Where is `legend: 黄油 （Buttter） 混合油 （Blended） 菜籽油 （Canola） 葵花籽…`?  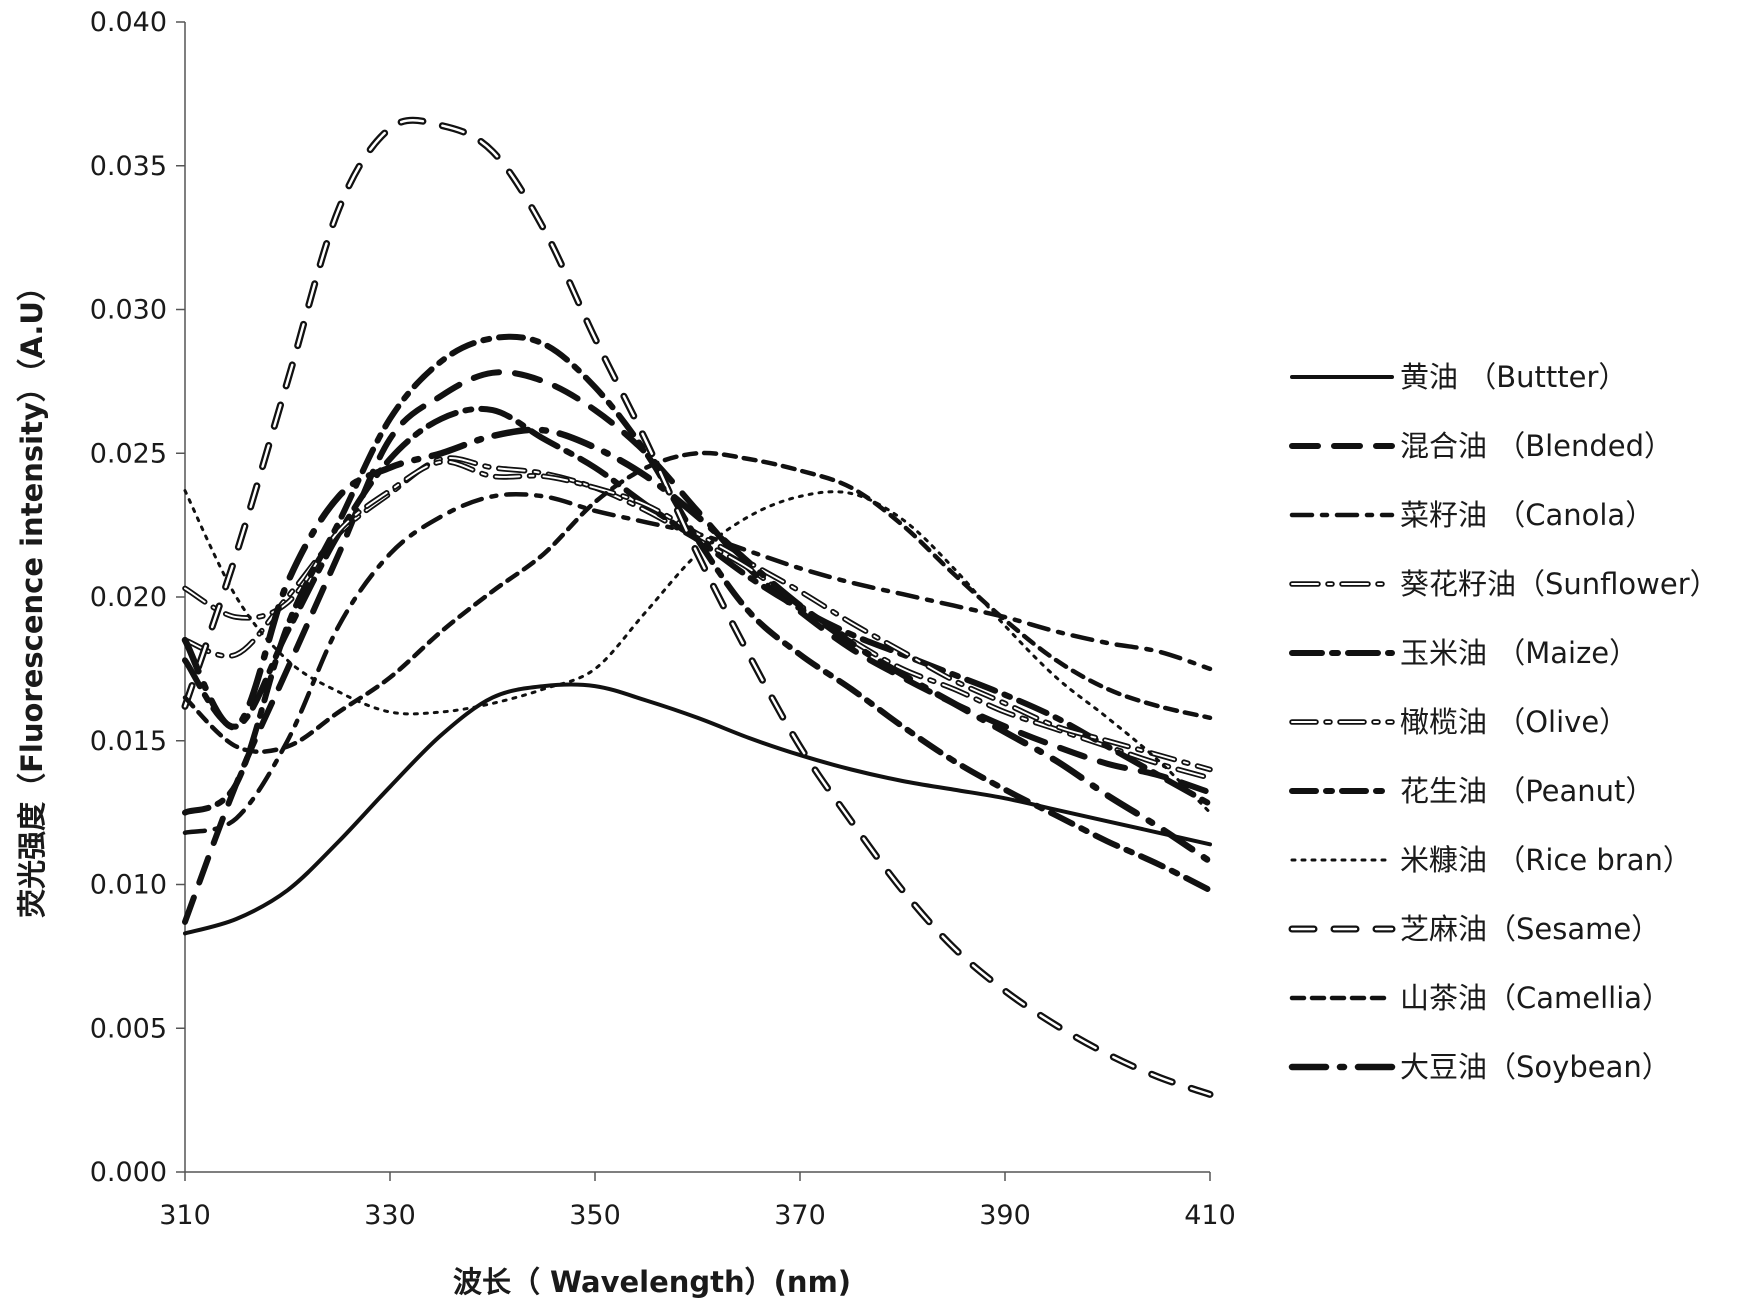 legend: 黄油 （Buttter） 混合油 （Blended） 菜籽油 （Canola） 葵花籽… is located at coordinates (1505, 722).